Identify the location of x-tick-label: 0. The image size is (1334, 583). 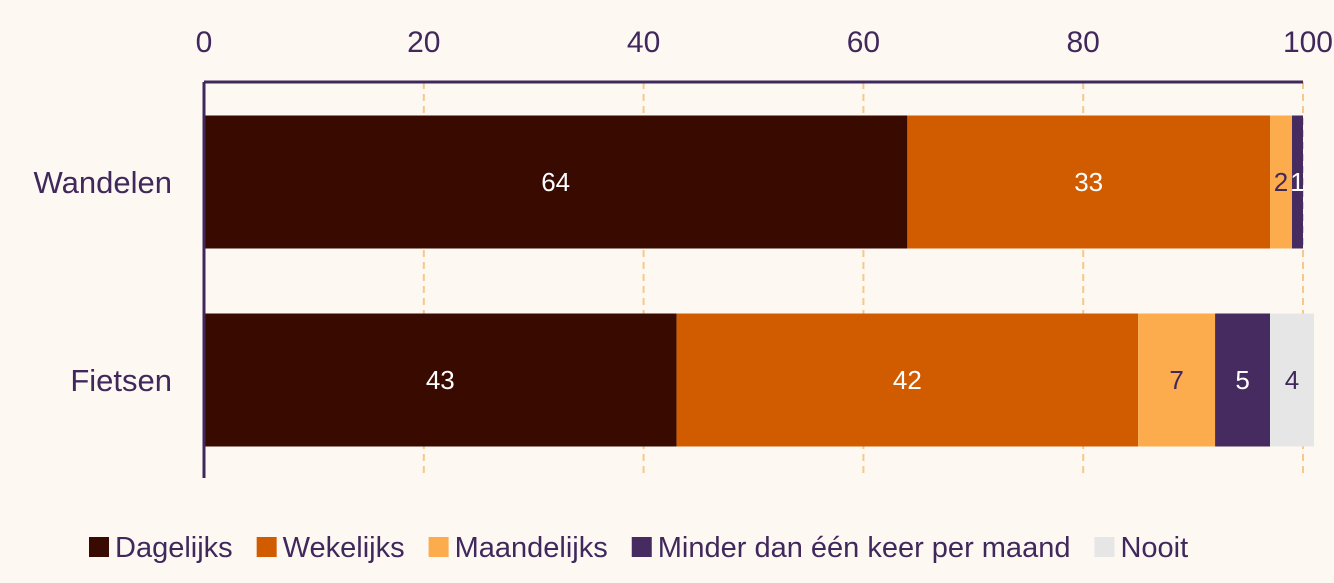
(204, 42).